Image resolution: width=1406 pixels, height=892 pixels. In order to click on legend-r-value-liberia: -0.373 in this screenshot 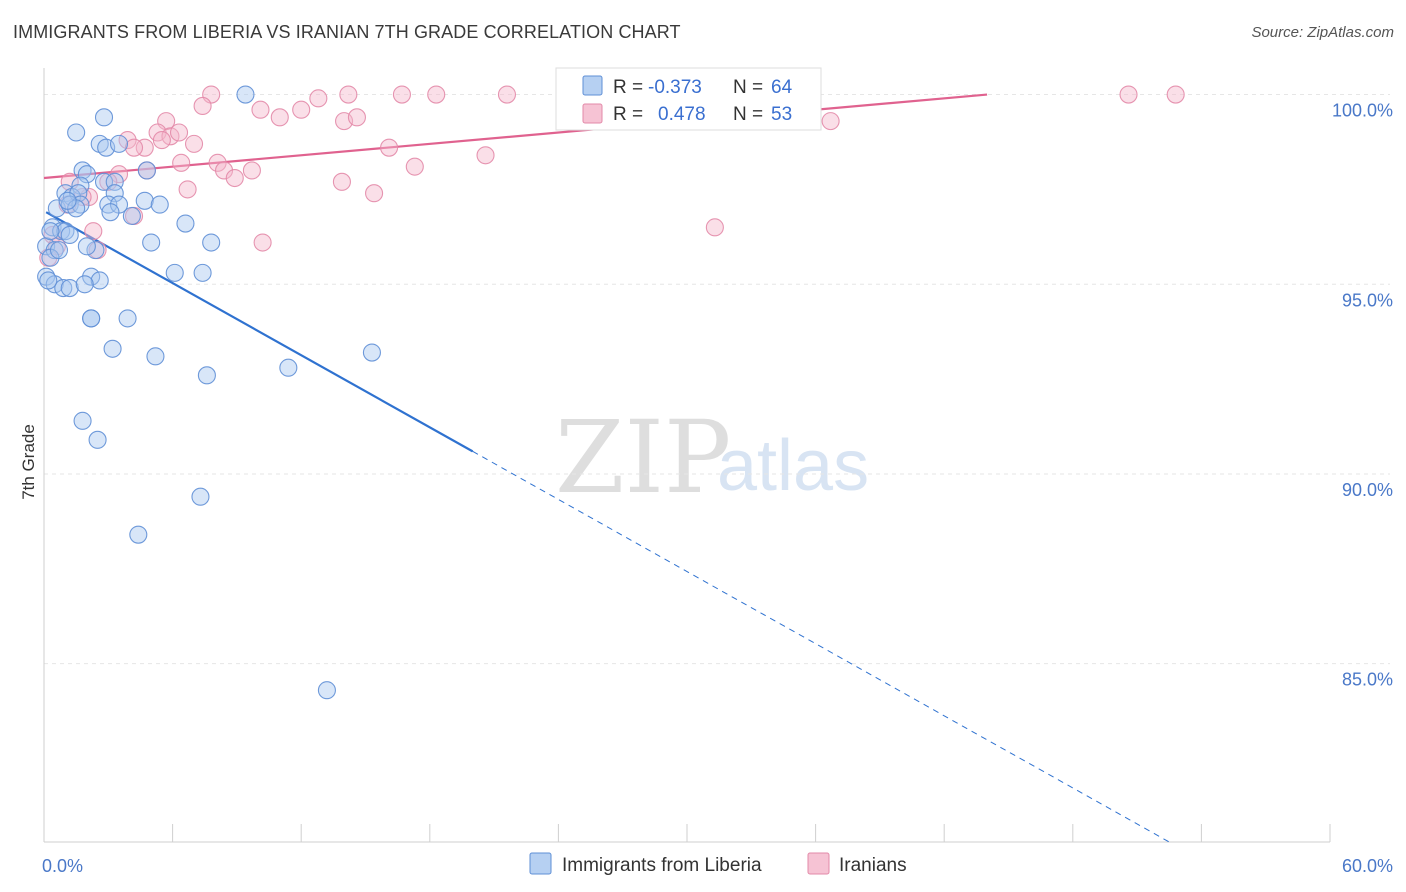, I will do `click(675, 87)`.